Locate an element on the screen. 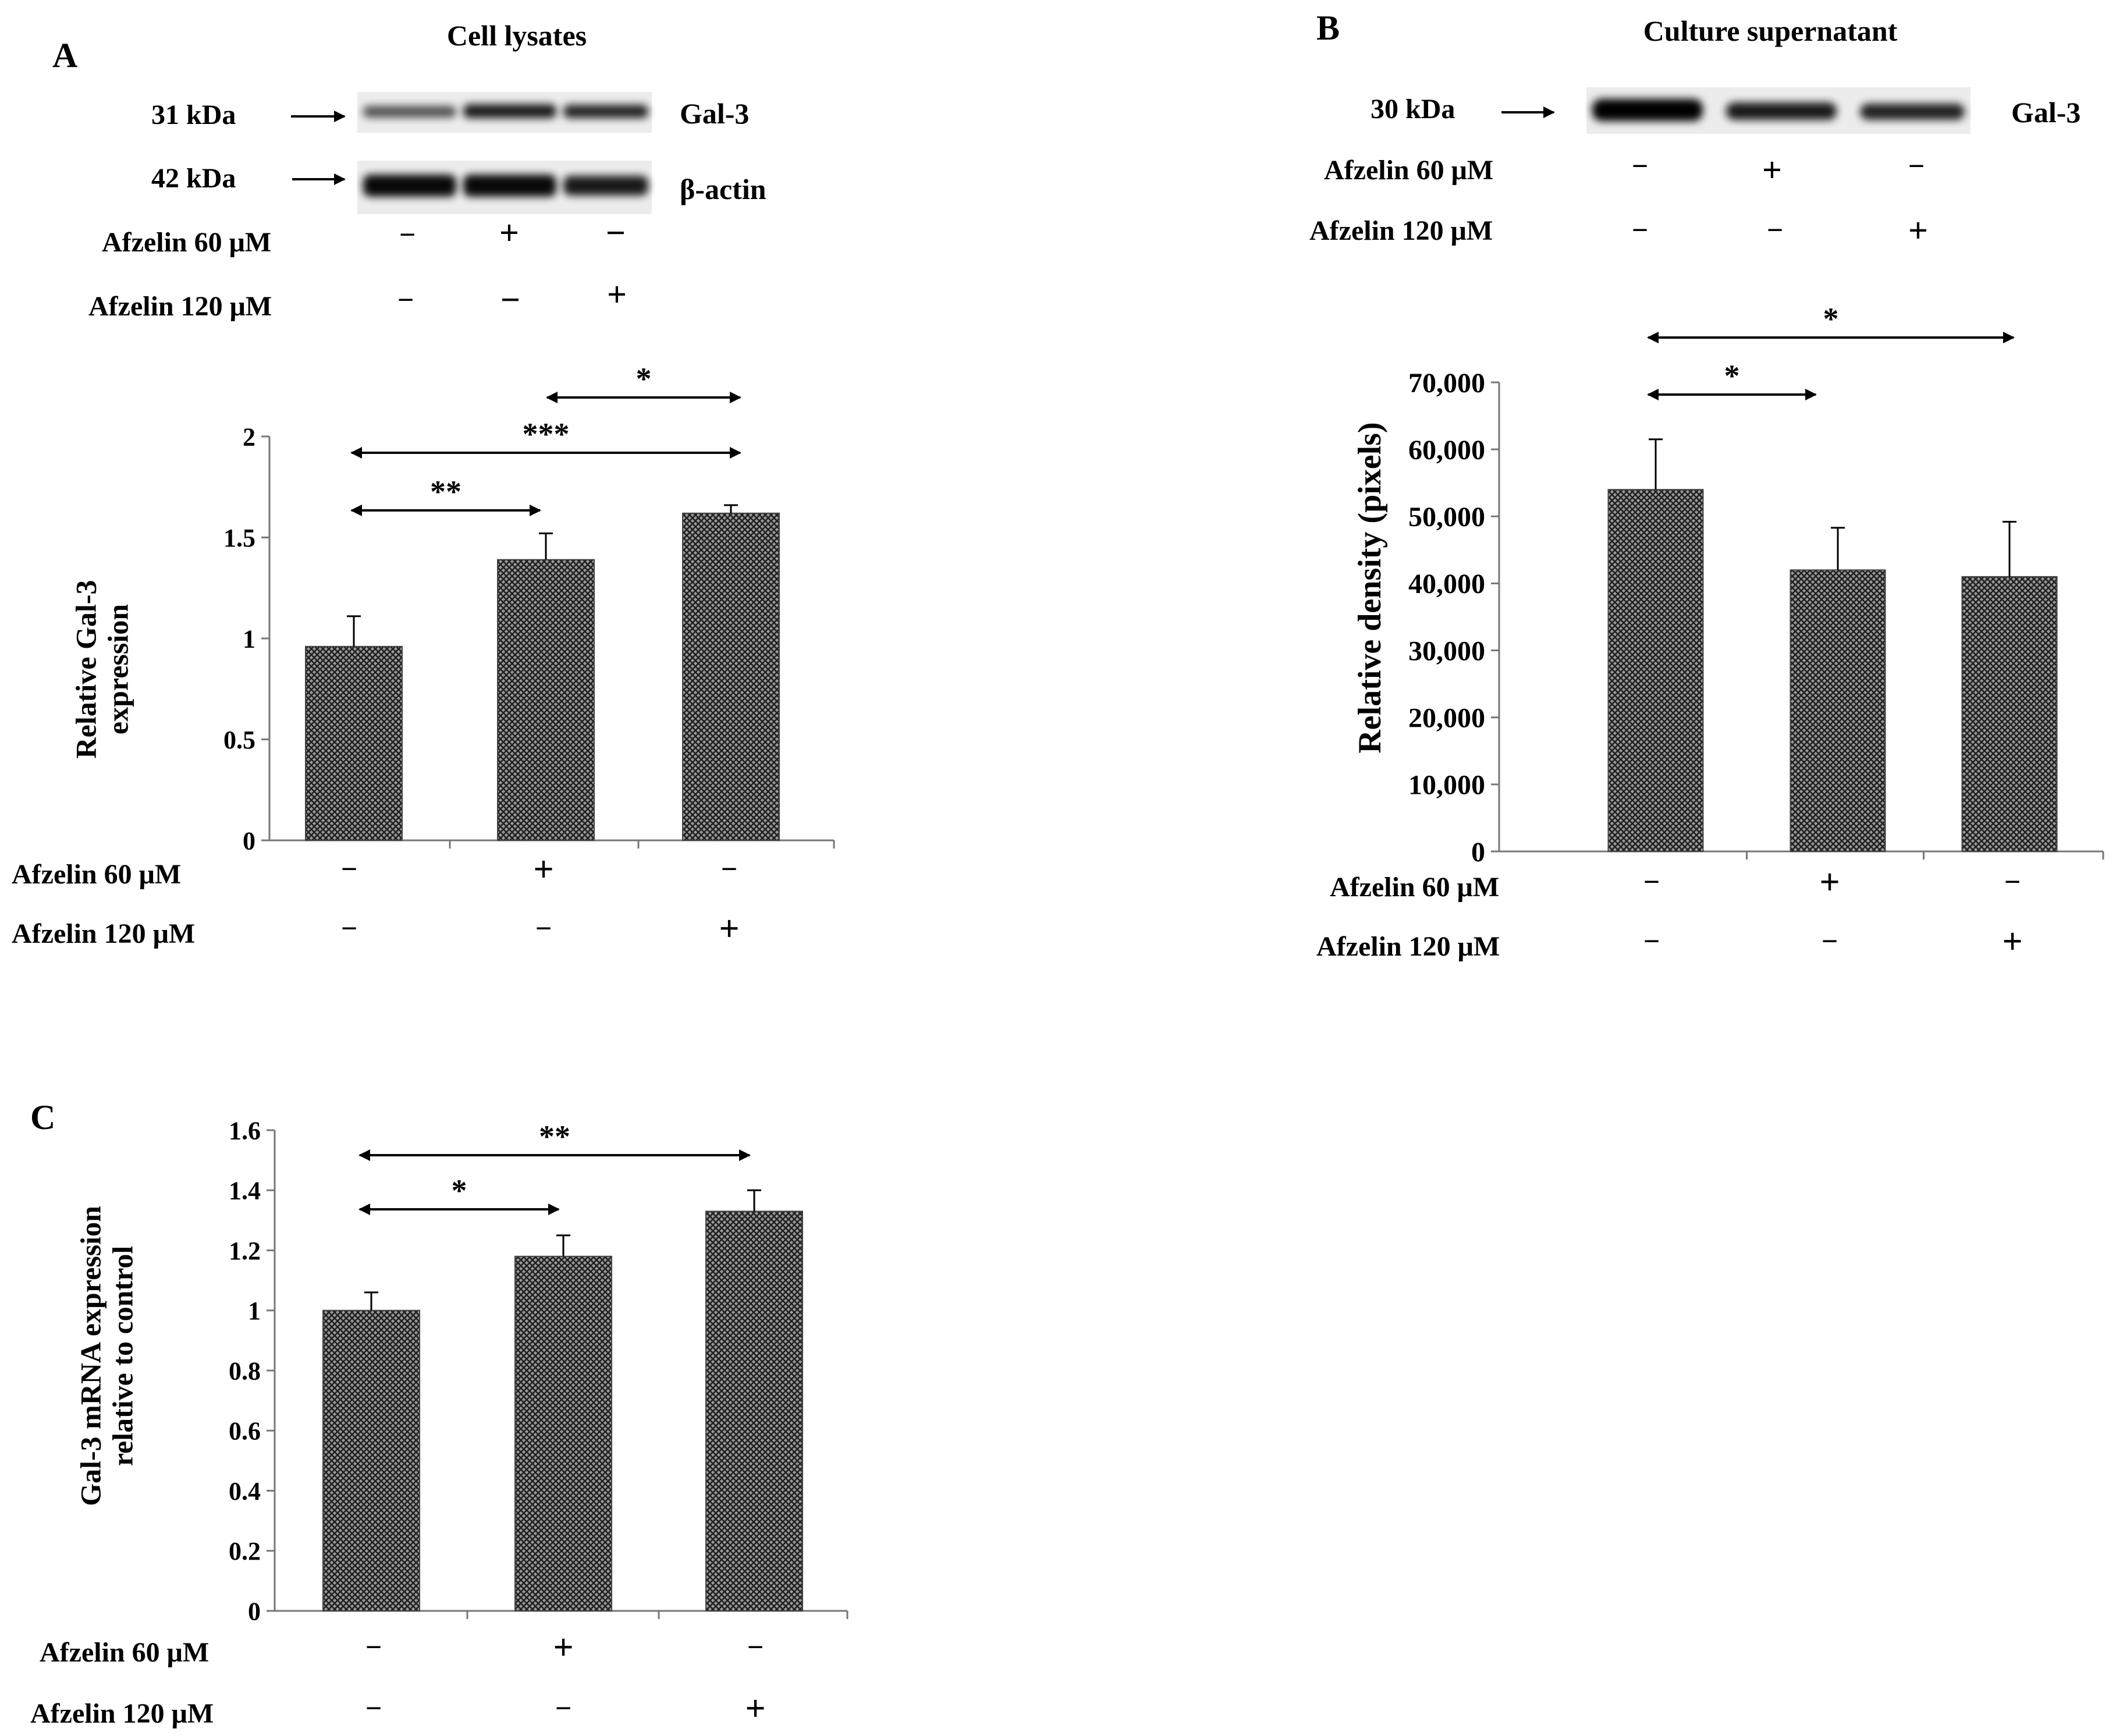 Image resolution: width=2116 pixels, height=1736 pixels. y-axis-label: Relative density (pixels) is located at coordinates (1370, 587).